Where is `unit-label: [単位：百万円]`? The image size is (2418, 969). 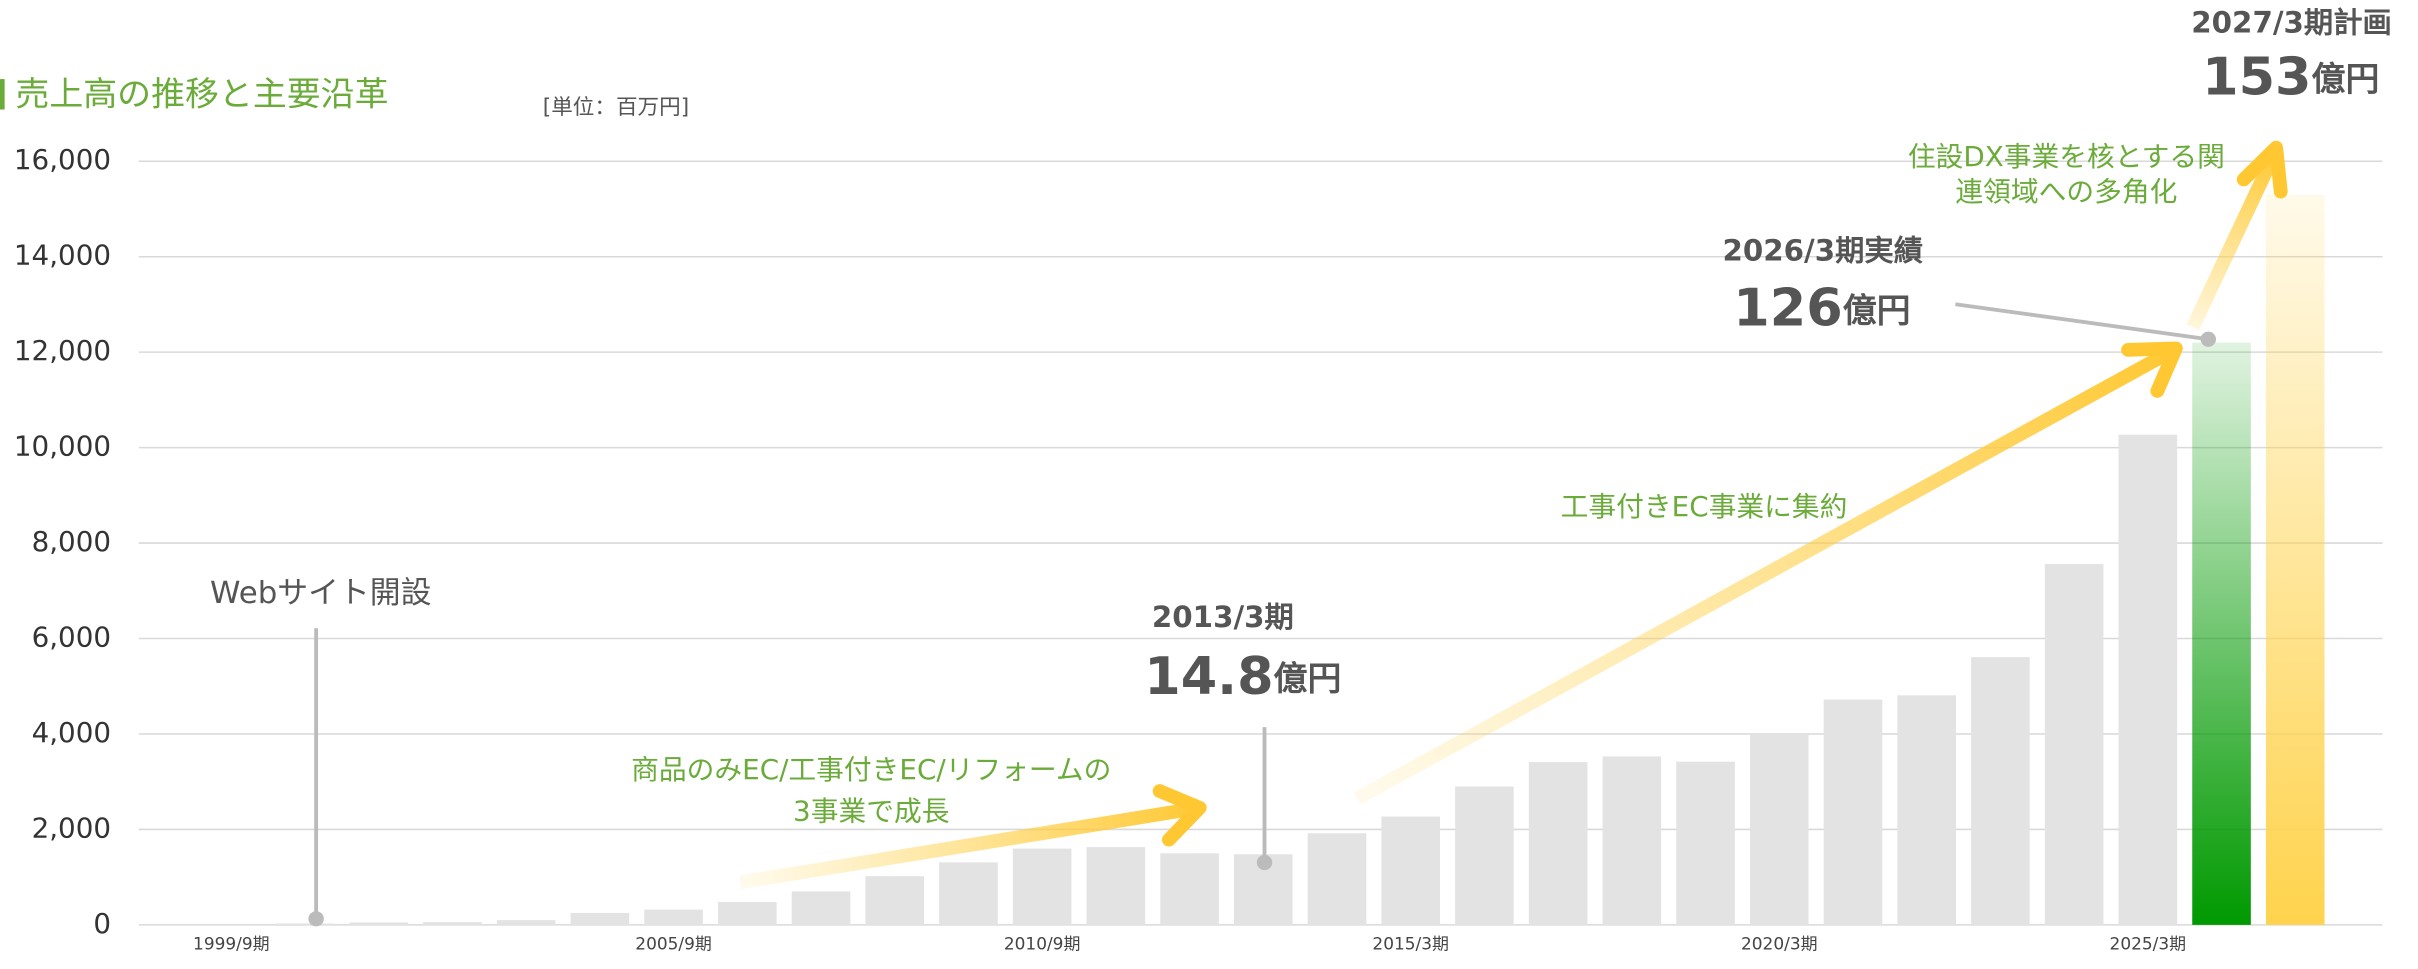
unit-label: [単位：百万円] is located at coordinates (616, 107).